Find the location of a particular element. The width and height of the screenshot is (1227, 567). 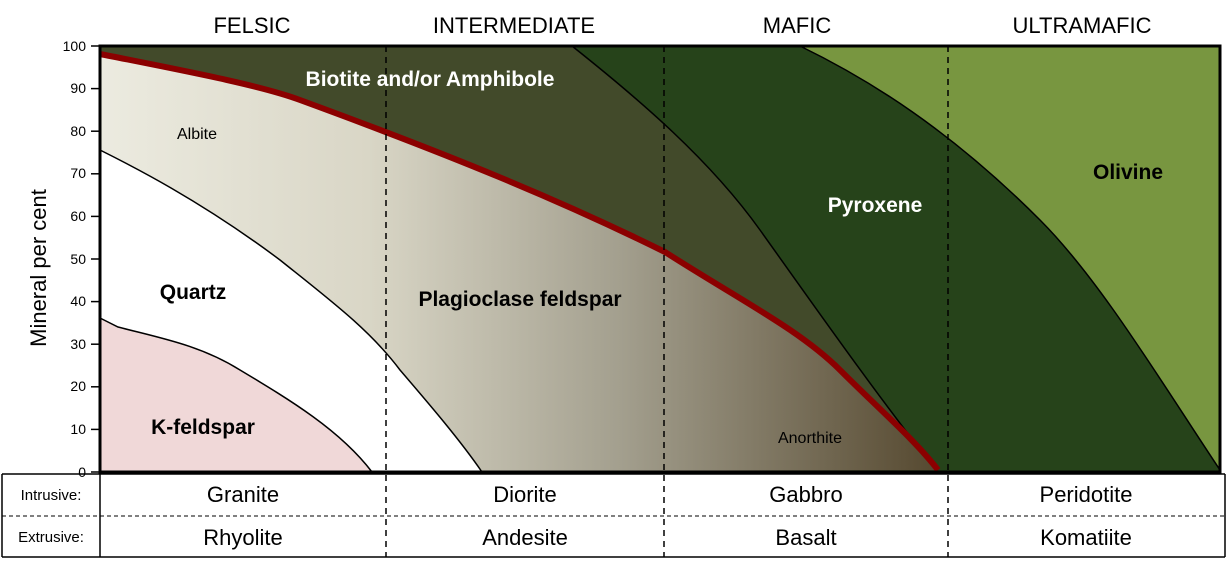

y-axis is located at coordinates (95, 259).